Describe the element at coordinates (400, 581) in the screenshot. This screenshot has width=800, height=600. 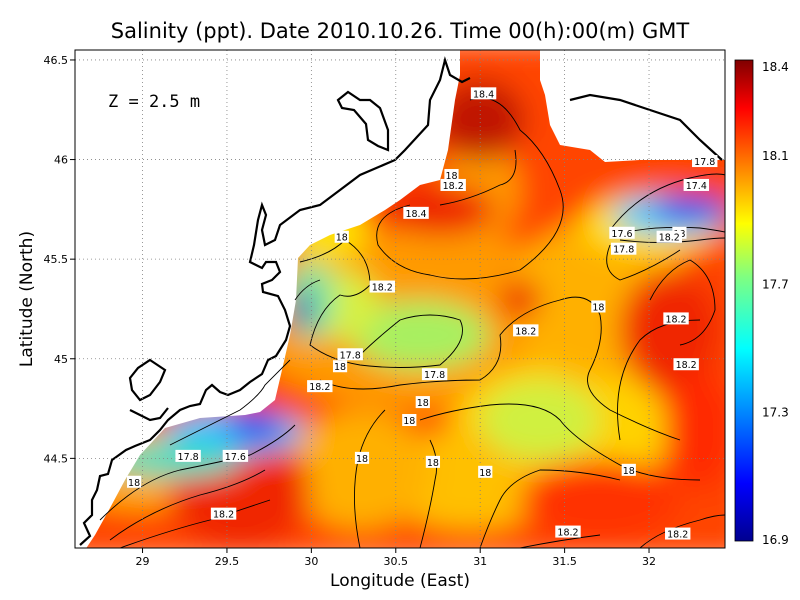
I see `x-axis-label: Longitude (East)` at that location.